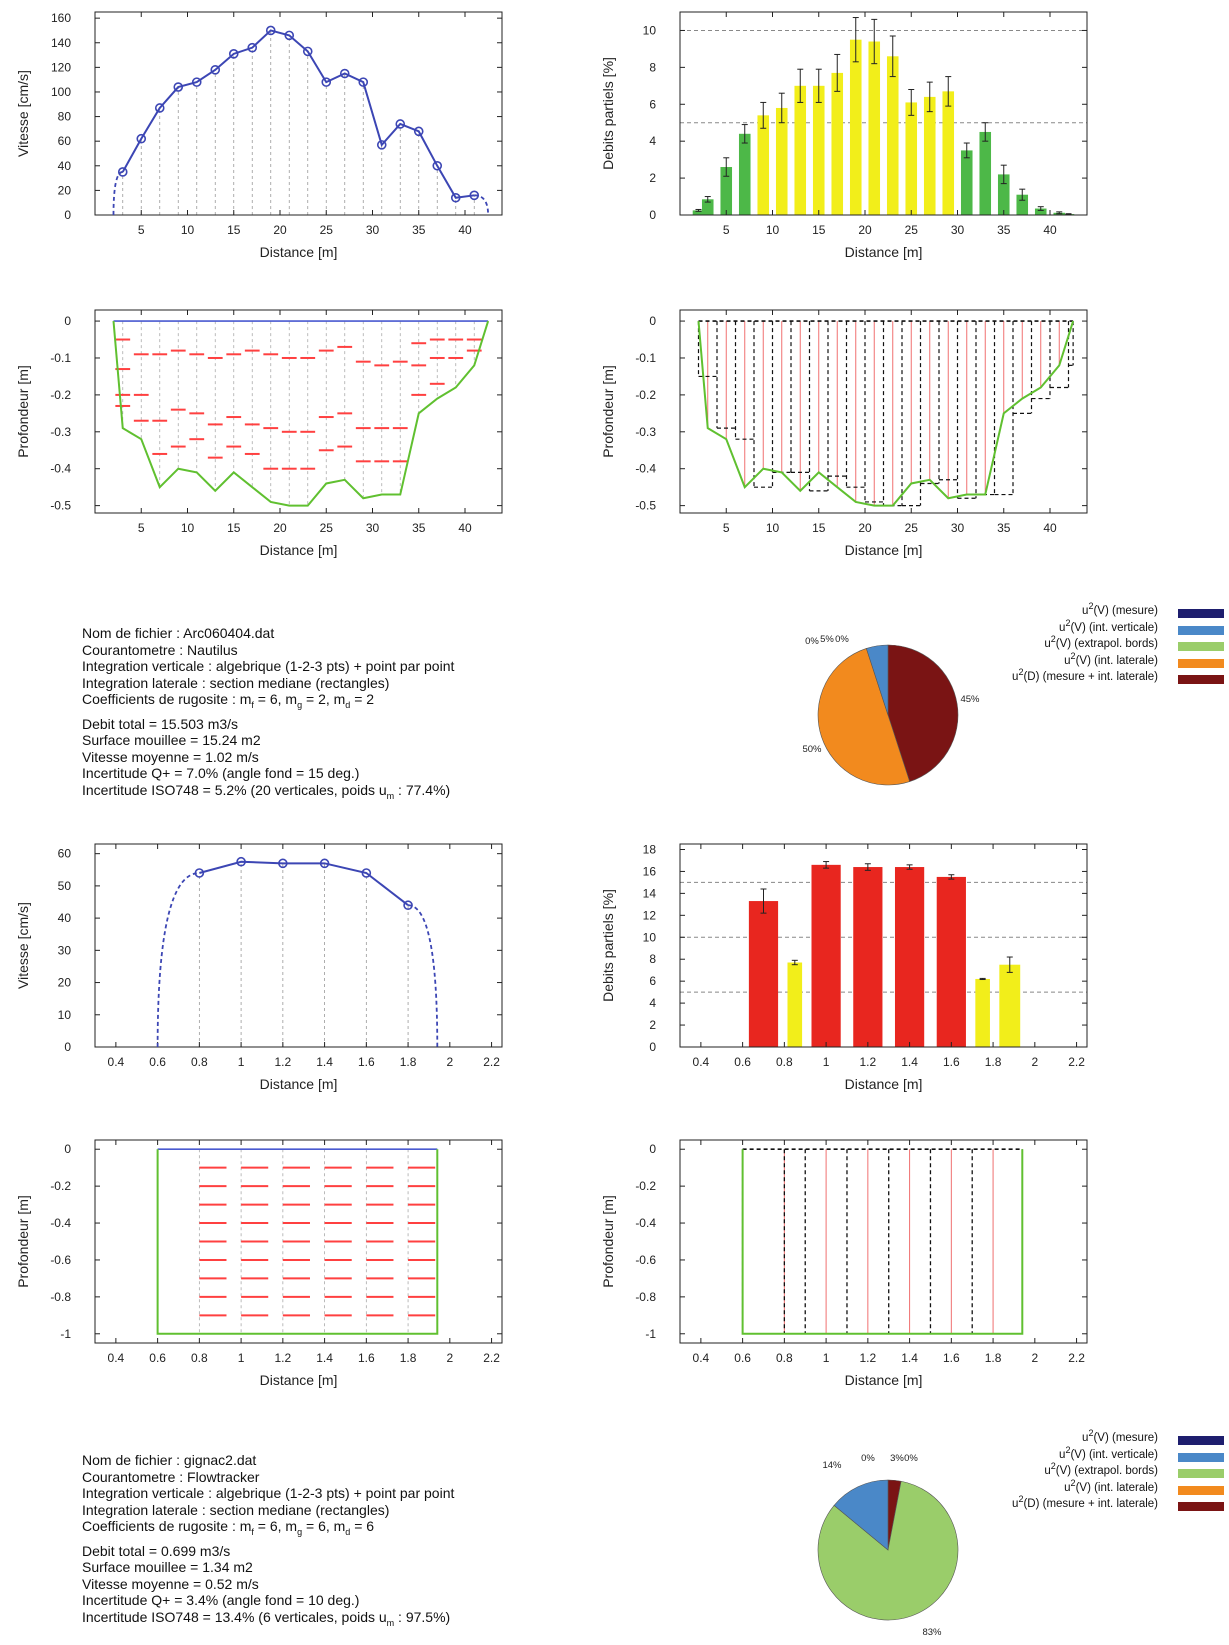 The image size is (1229, 1645). What do you see at coordinates (23, 113) in the screenshot?
I see `y-axis-label: Vitesse [cm/s]` at bounding box center [23, 113].